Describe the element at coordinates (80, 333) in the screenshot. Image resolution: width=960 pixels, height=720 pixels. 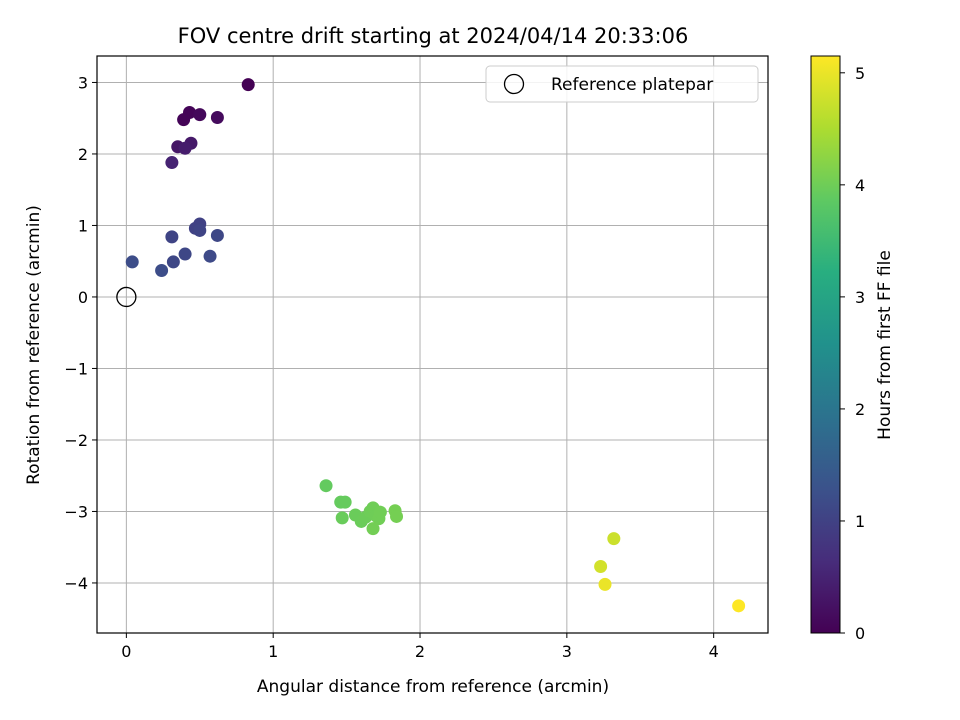
I see `y-axis-ticks: 3 2 1 0 −1 −2 −3 −4` at that location.